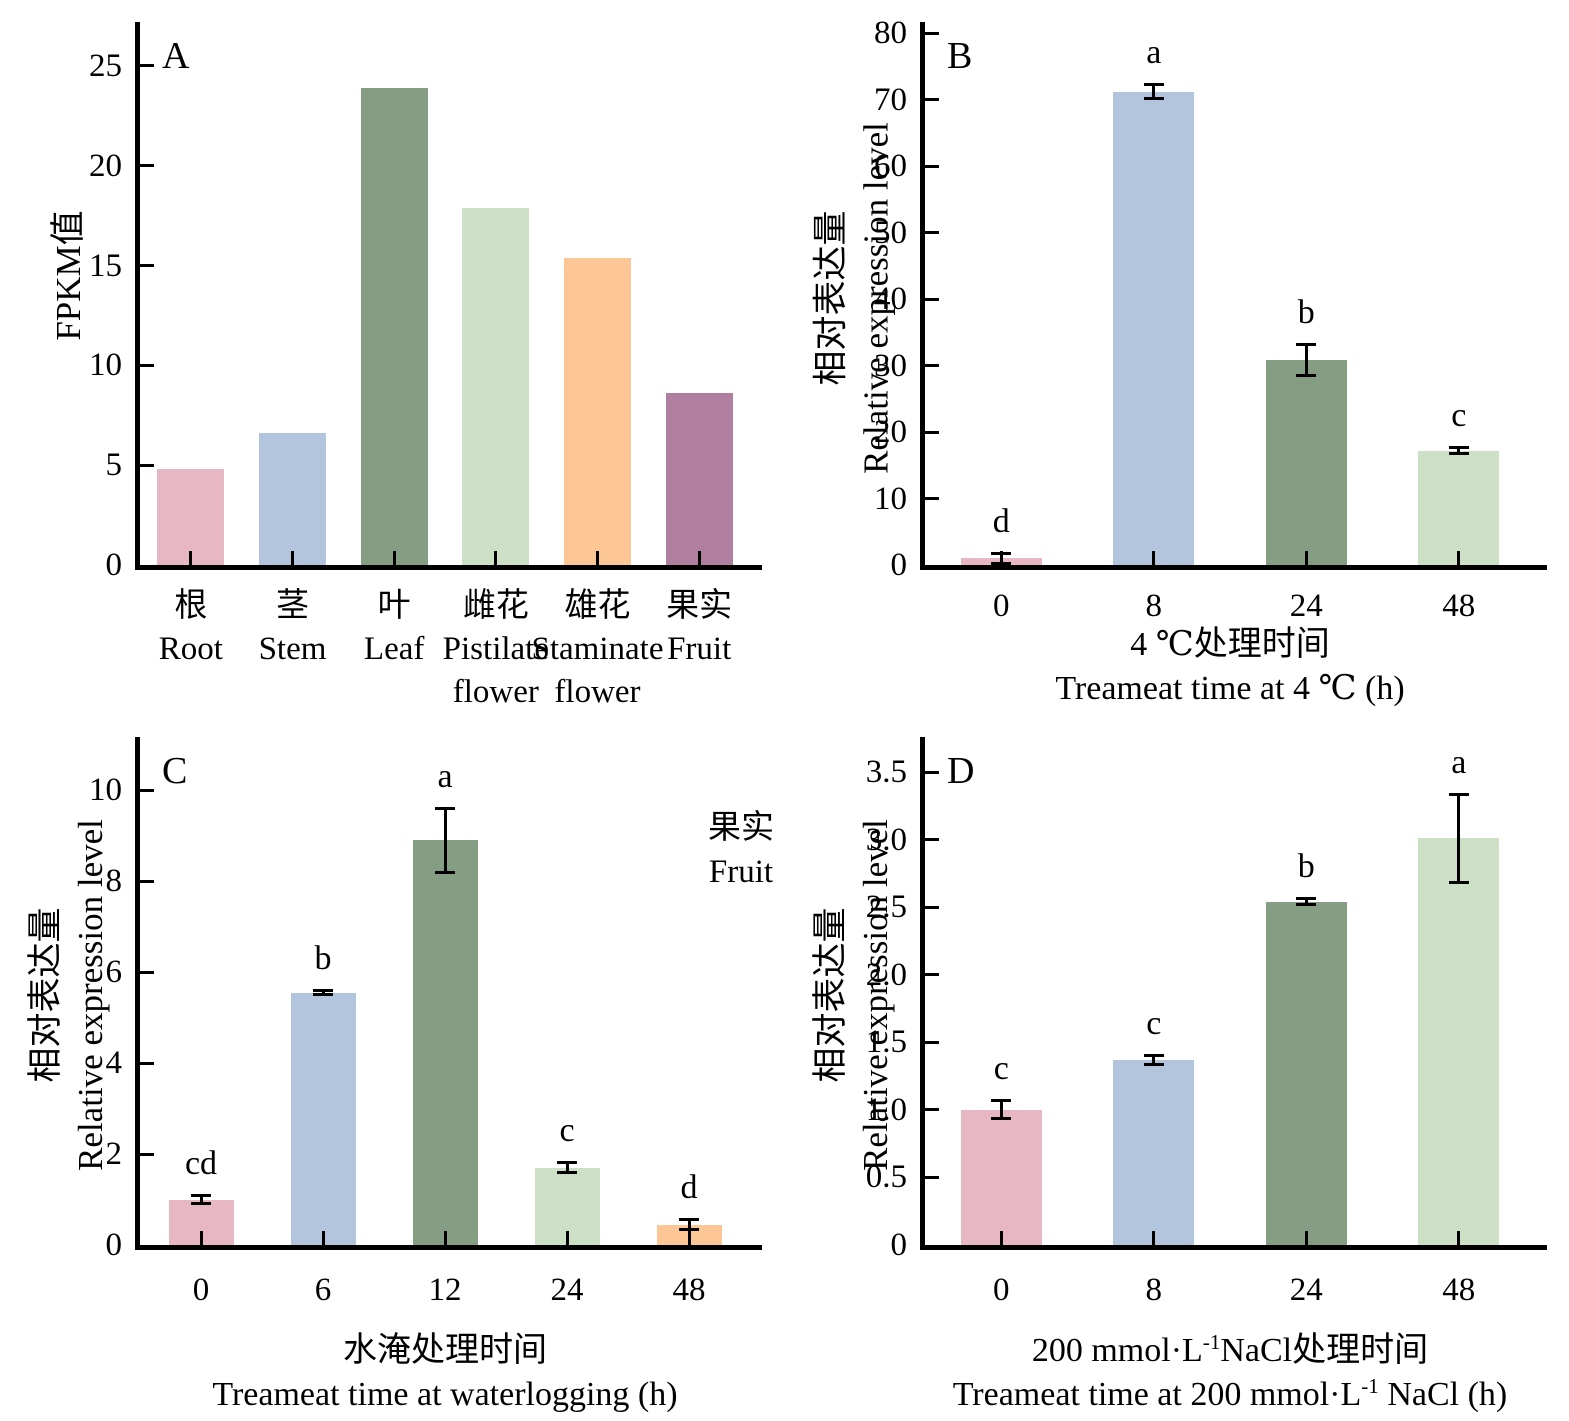 Image resolution: width=1569 pixels, height=1421 pixels. I want to click on label-text: 水淹处理时间, so click(445, 1350).